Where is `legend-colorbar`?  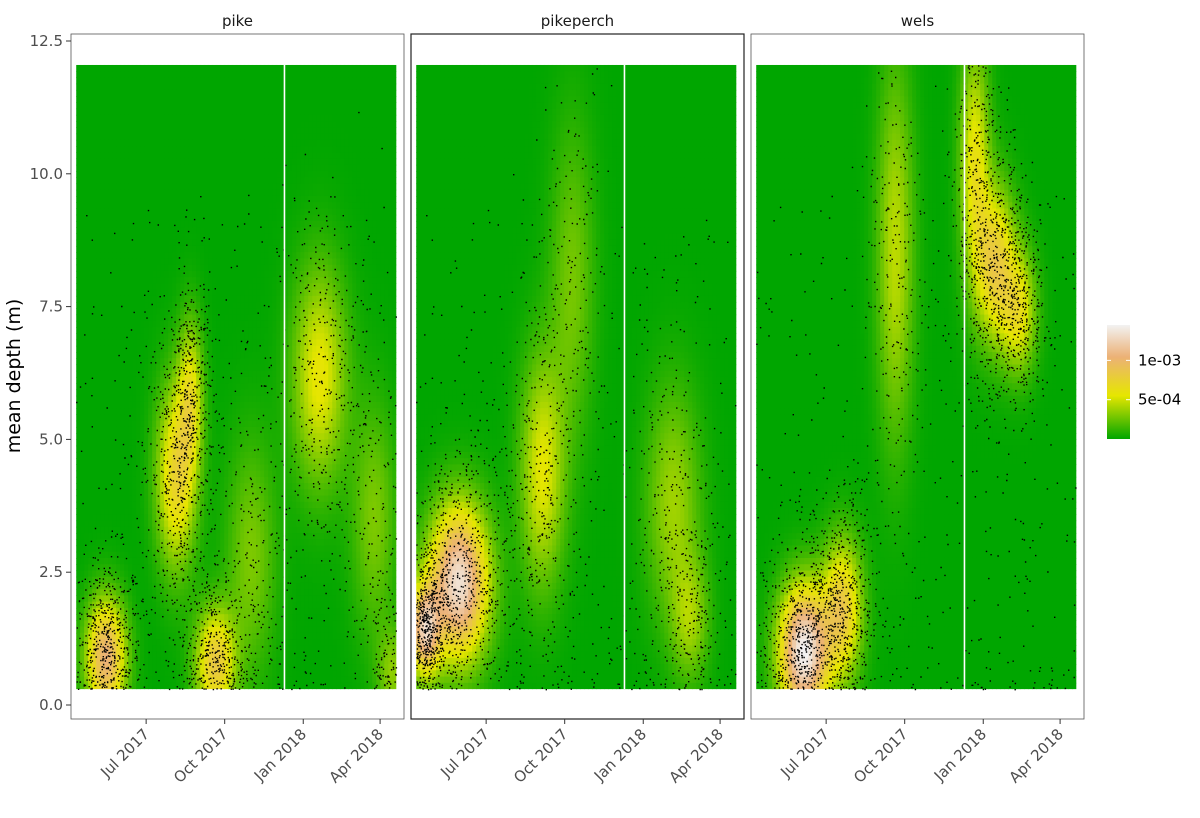
legend-colorbar is located at coordinates (1118, 382).